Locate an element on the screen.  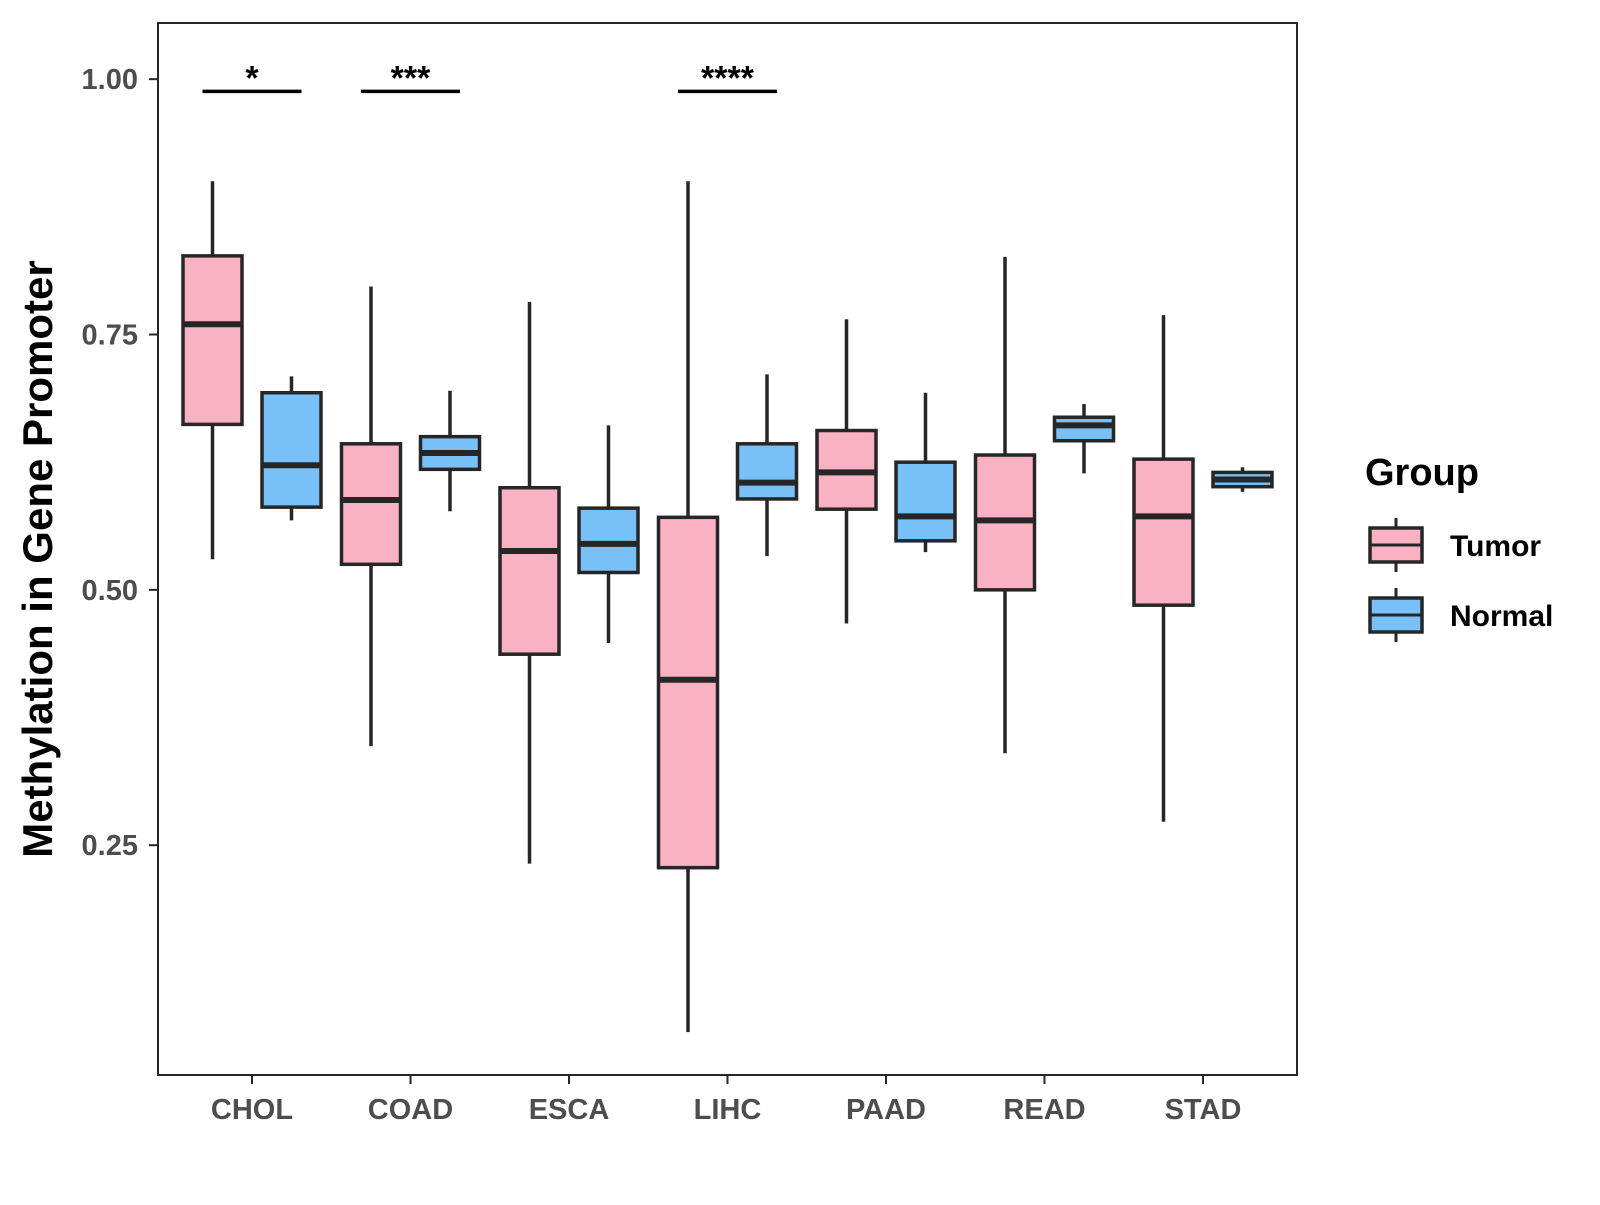
x-tick-label: COAD is located at coordinates (410, 1110).